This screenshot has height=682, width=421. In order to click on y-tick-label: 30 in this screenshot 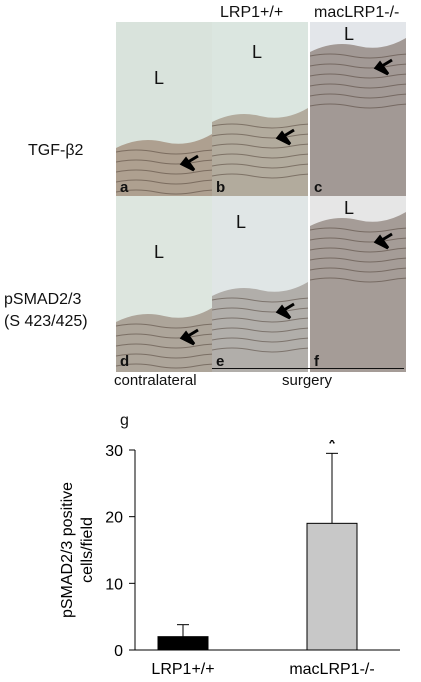, I will do `click(114, 451)`.